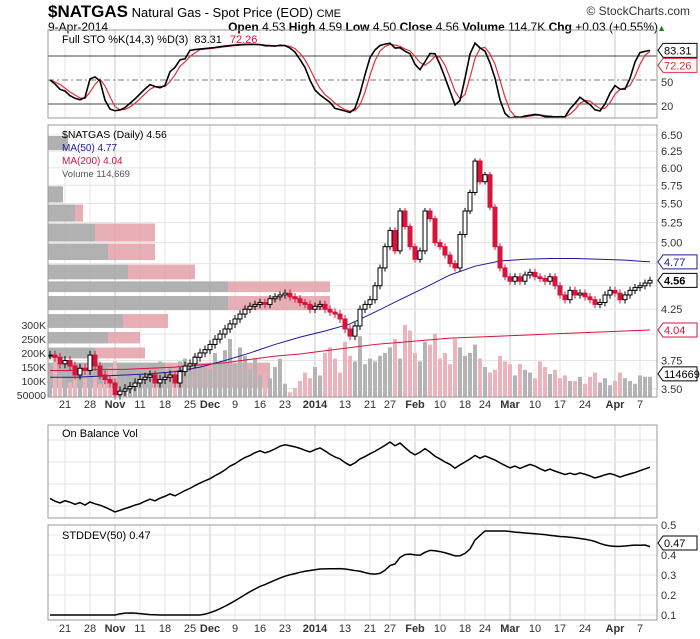  What do you see at coordinates (616, 629) in the screenshot?
I see `x-tick-label: Apr` at bounding box center [616, 629].